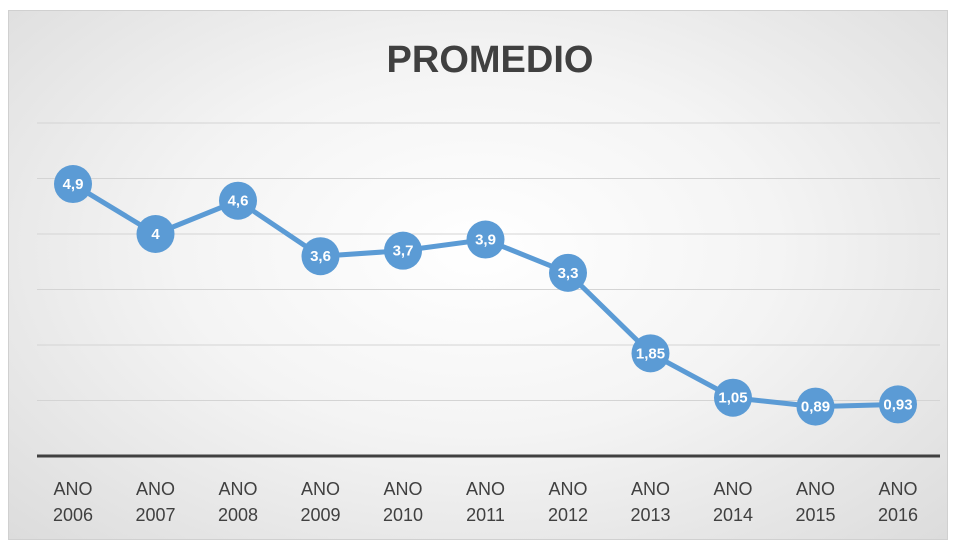 The image size is (958, 543). What do you see at coordinates (485, 502) in the screenshot?
I see `x-tick-label: ANO 2011` at bounding box center [485, 502].